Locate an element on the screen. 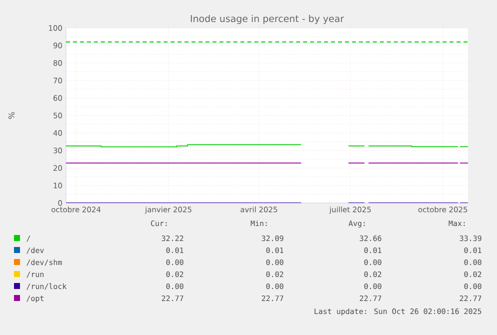 This screenshot has height=335, width=497. chart-title: Inode usage in percent - by year is located at coordinates (267, 19).